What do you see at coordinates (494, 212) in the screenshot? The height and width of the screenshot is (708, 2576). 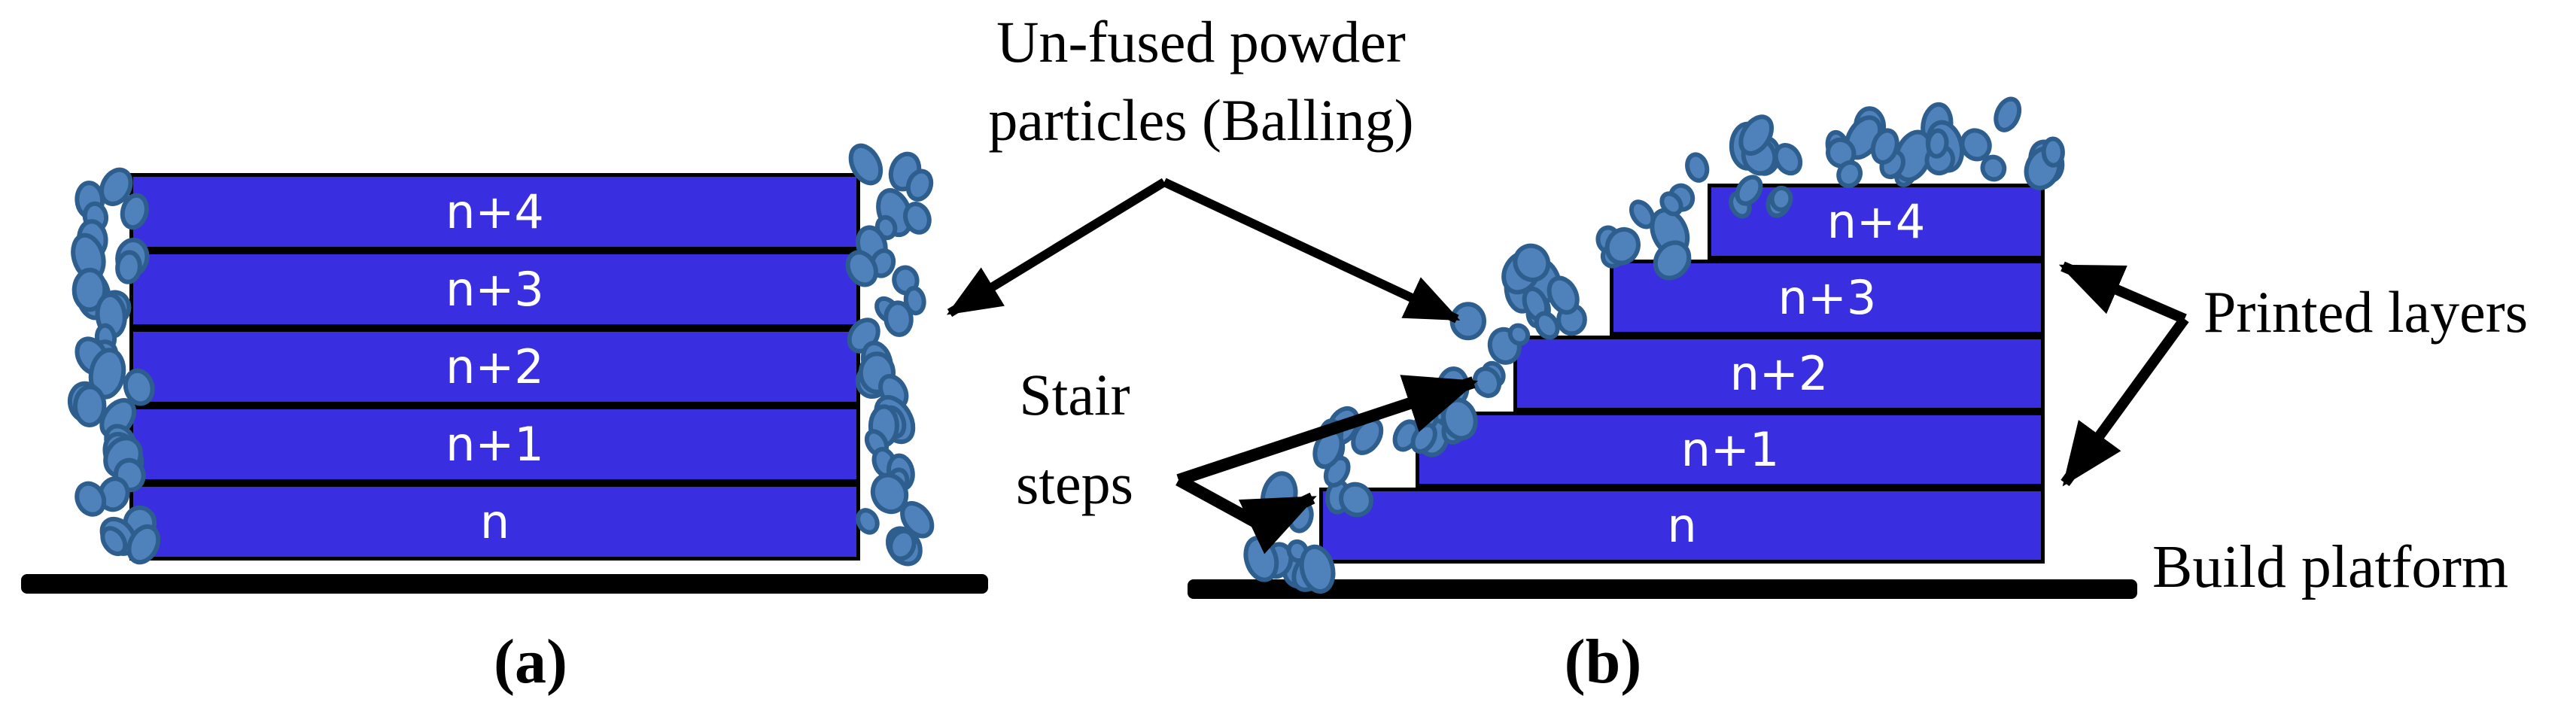 I see `layer-a-n+4: n+4` at bounding box center [494, 212].